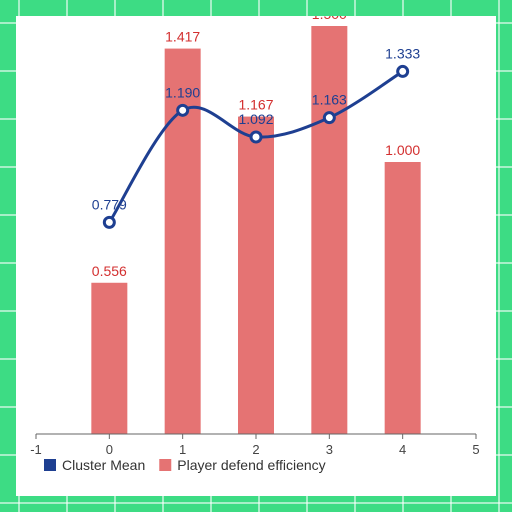 The image size is (512, 512). I want to click on bar-value-label: 0.556, so click(109, 271).